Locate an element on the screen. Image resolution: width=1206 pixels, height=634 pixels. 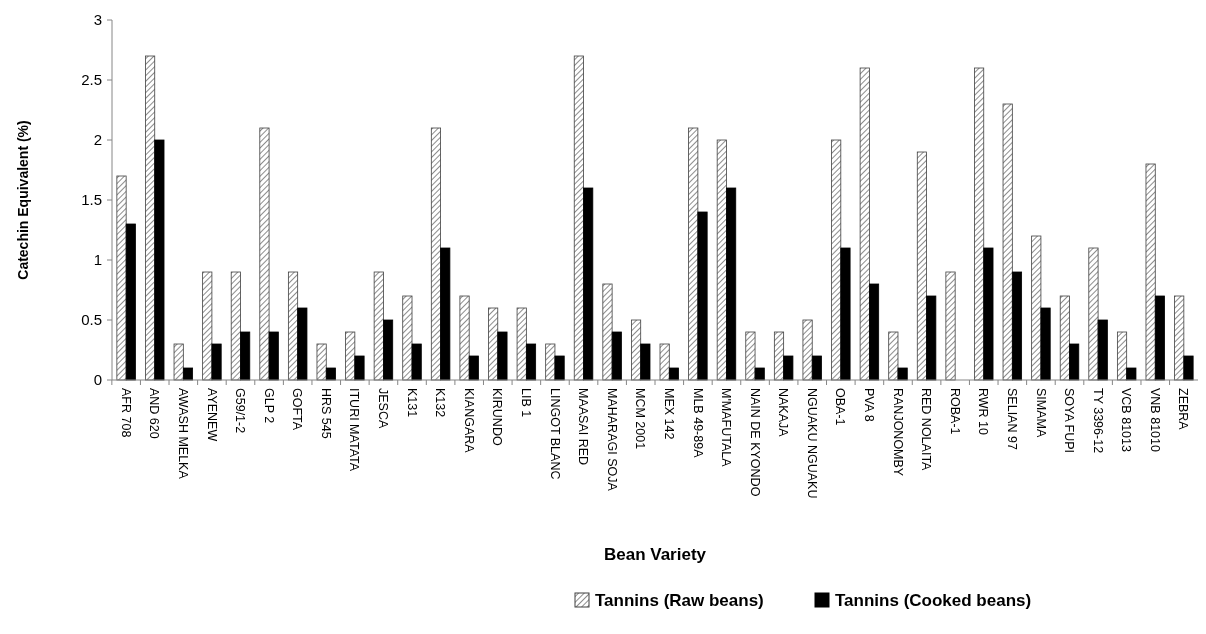
x-tick-label: KIANGARA is located at coordinates (468, 421).